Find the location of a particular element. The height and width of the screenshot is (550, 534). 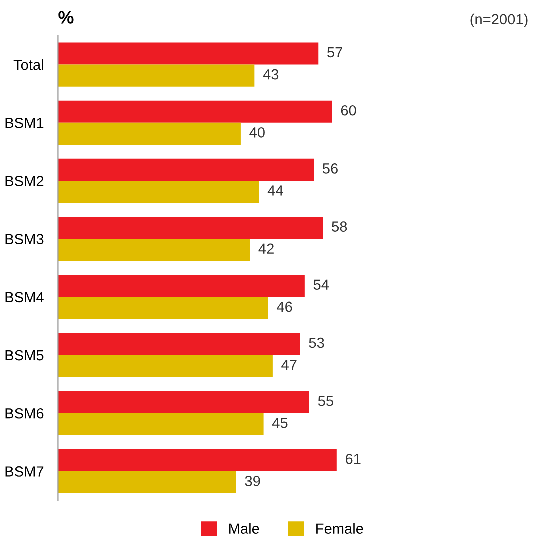

data-label: 40 is located at coordinates (257, 133).